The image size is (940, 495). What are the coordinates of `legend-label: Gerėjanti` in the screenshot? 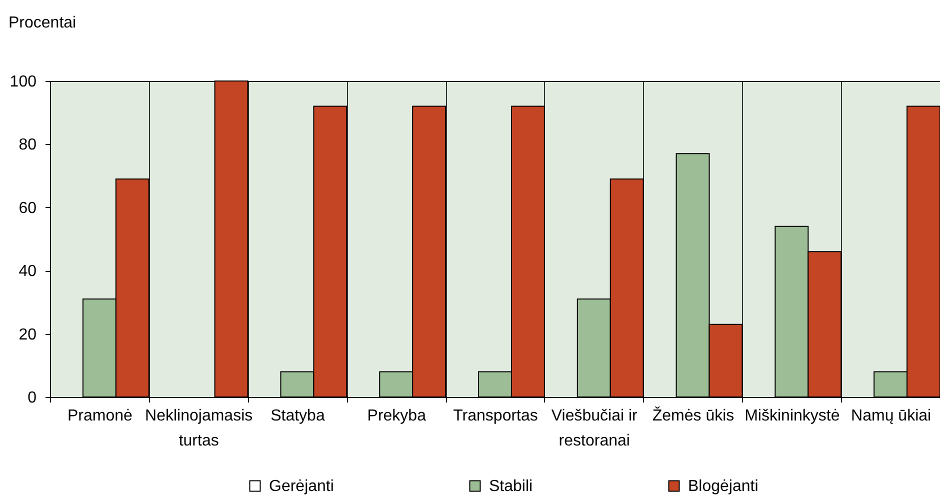 It's located at (301, 486).